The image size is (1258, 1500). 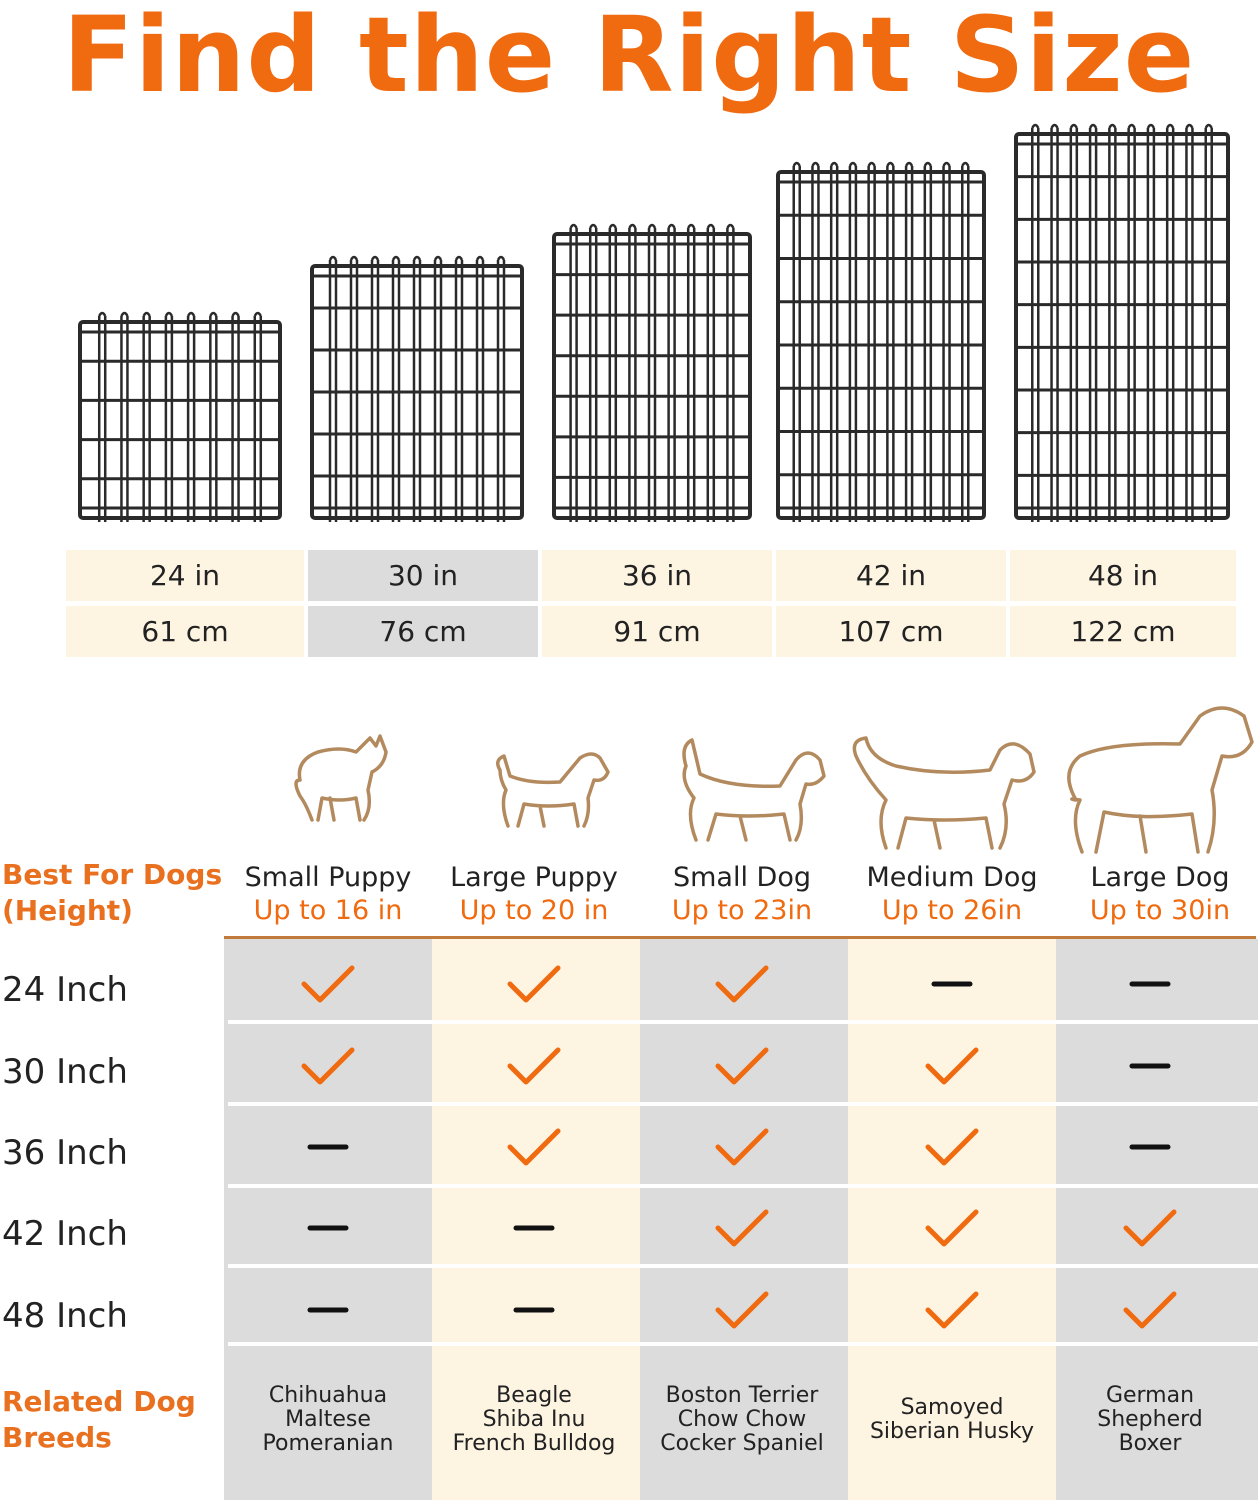 I want to click on size-cm-cell: 61 cm, so click(x=185, y=631).